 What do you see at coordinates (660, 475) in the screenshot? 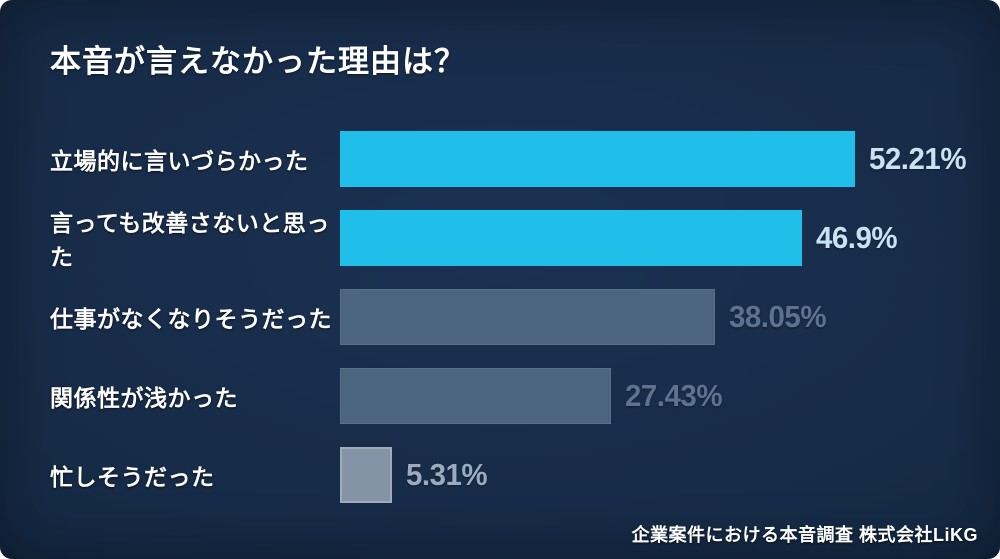
I see `bar-track: 5.31%` at bounding box center [660, 475].